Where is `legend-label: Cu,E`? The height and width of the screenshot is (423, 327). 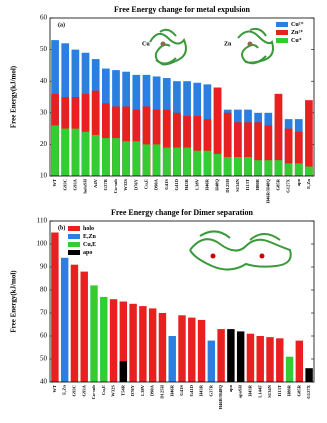
legend-label: Cu,E is located at coordinates (89, 245).